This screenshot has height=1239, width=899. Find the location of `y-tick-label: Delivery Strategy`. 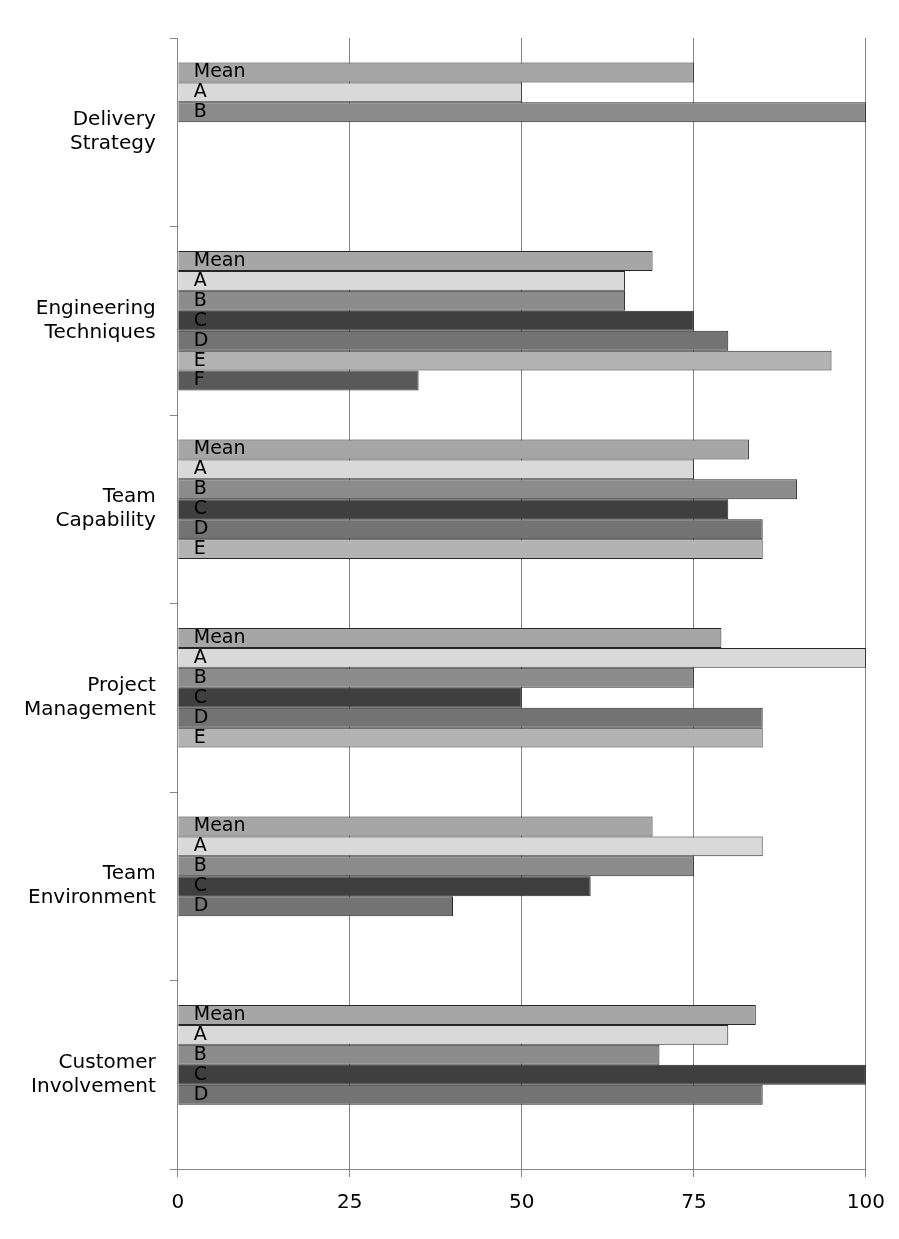

y-tick-label: Delivery Strategy is located at coordinates (113, 130).